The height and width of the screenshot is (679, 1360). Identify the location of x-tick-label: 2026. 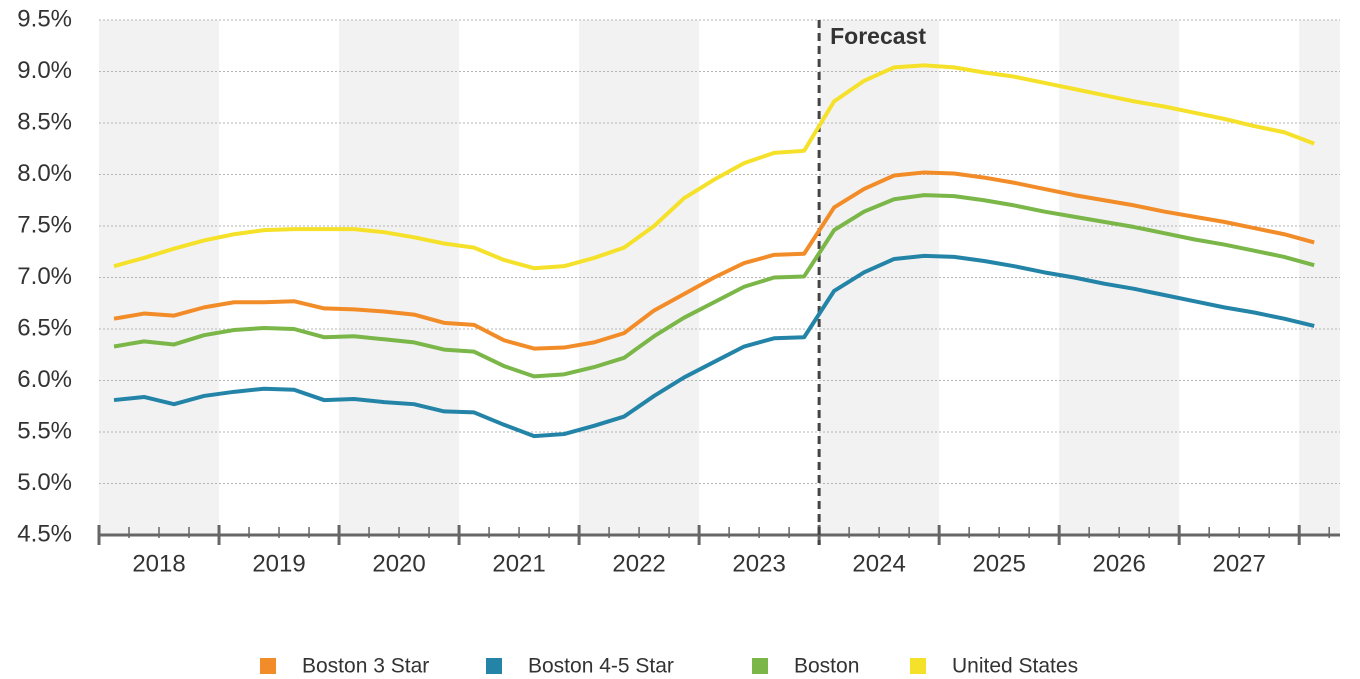
(1118, 563).